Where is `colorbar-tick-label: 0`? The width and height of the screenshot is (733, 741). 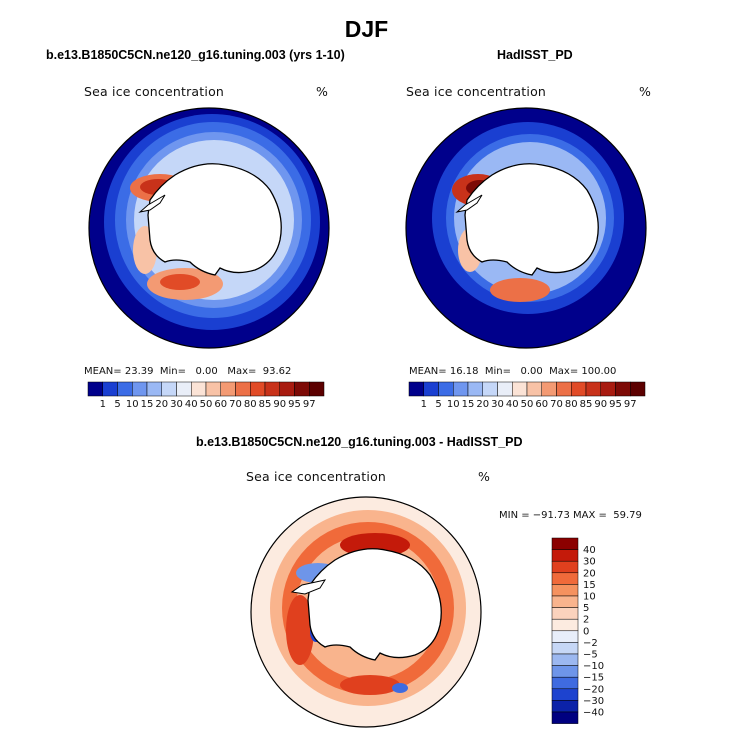 colorbar-tick-label: 0 is located at coordinates (586, 631).